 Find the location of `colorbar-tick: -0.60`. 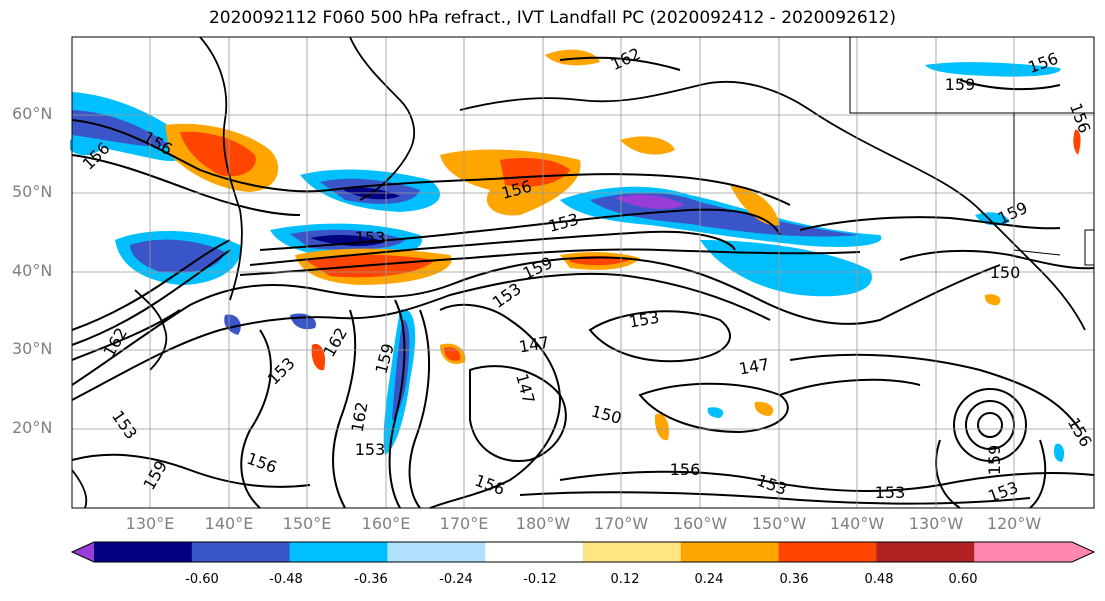

colorbar-tick: -0.60 is located at coordinates (202, 579).